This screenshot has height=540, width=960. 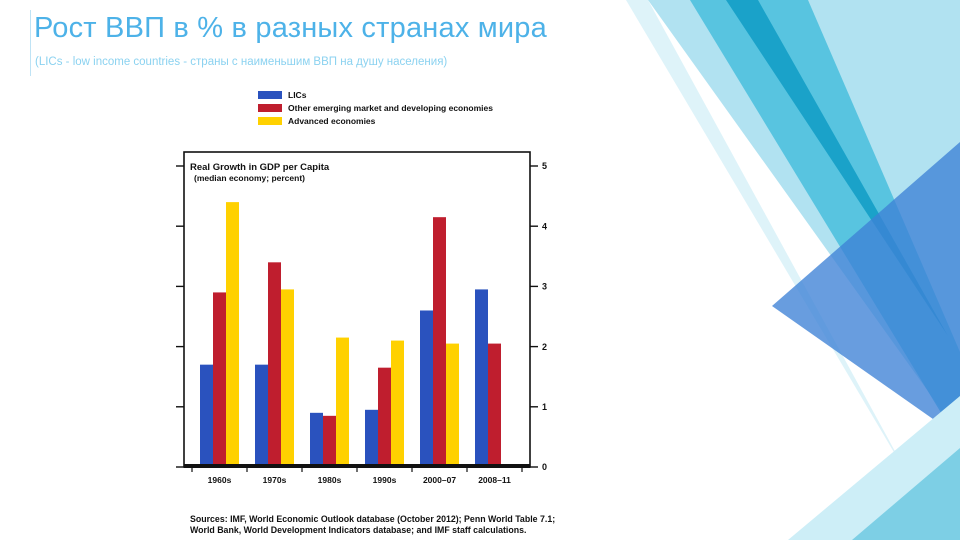 What do you see at coordinates (290, 28) in the screenshot?
I see `slide-title: Рост ВВП в % в разных странах мира` at bounding box center [290, 28].